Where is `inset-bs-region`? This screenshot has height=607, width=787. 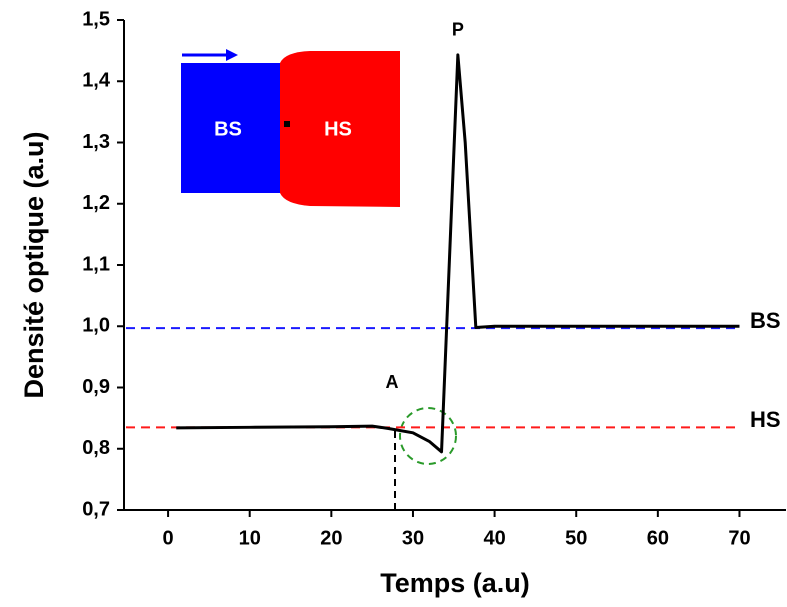
inset-bs-region is located at coordinates (231, 128).